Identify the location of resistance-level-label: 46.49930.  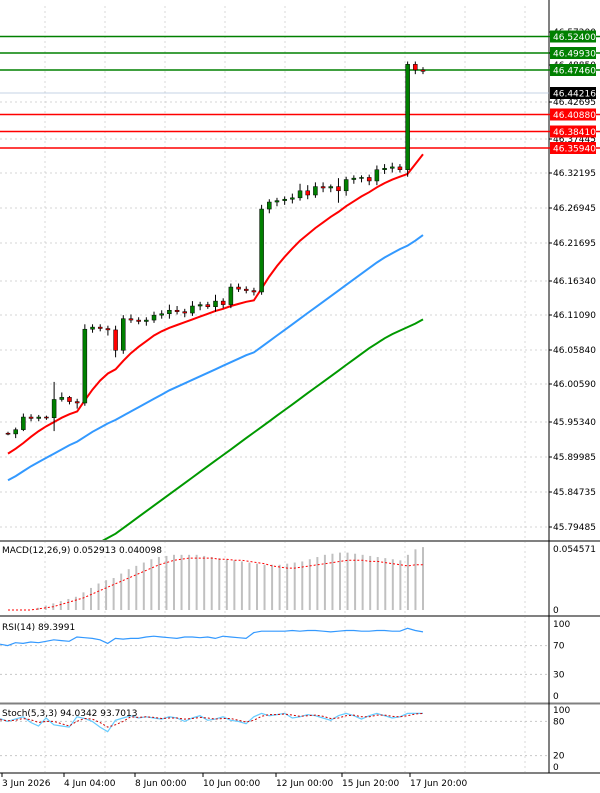
(574, 55).